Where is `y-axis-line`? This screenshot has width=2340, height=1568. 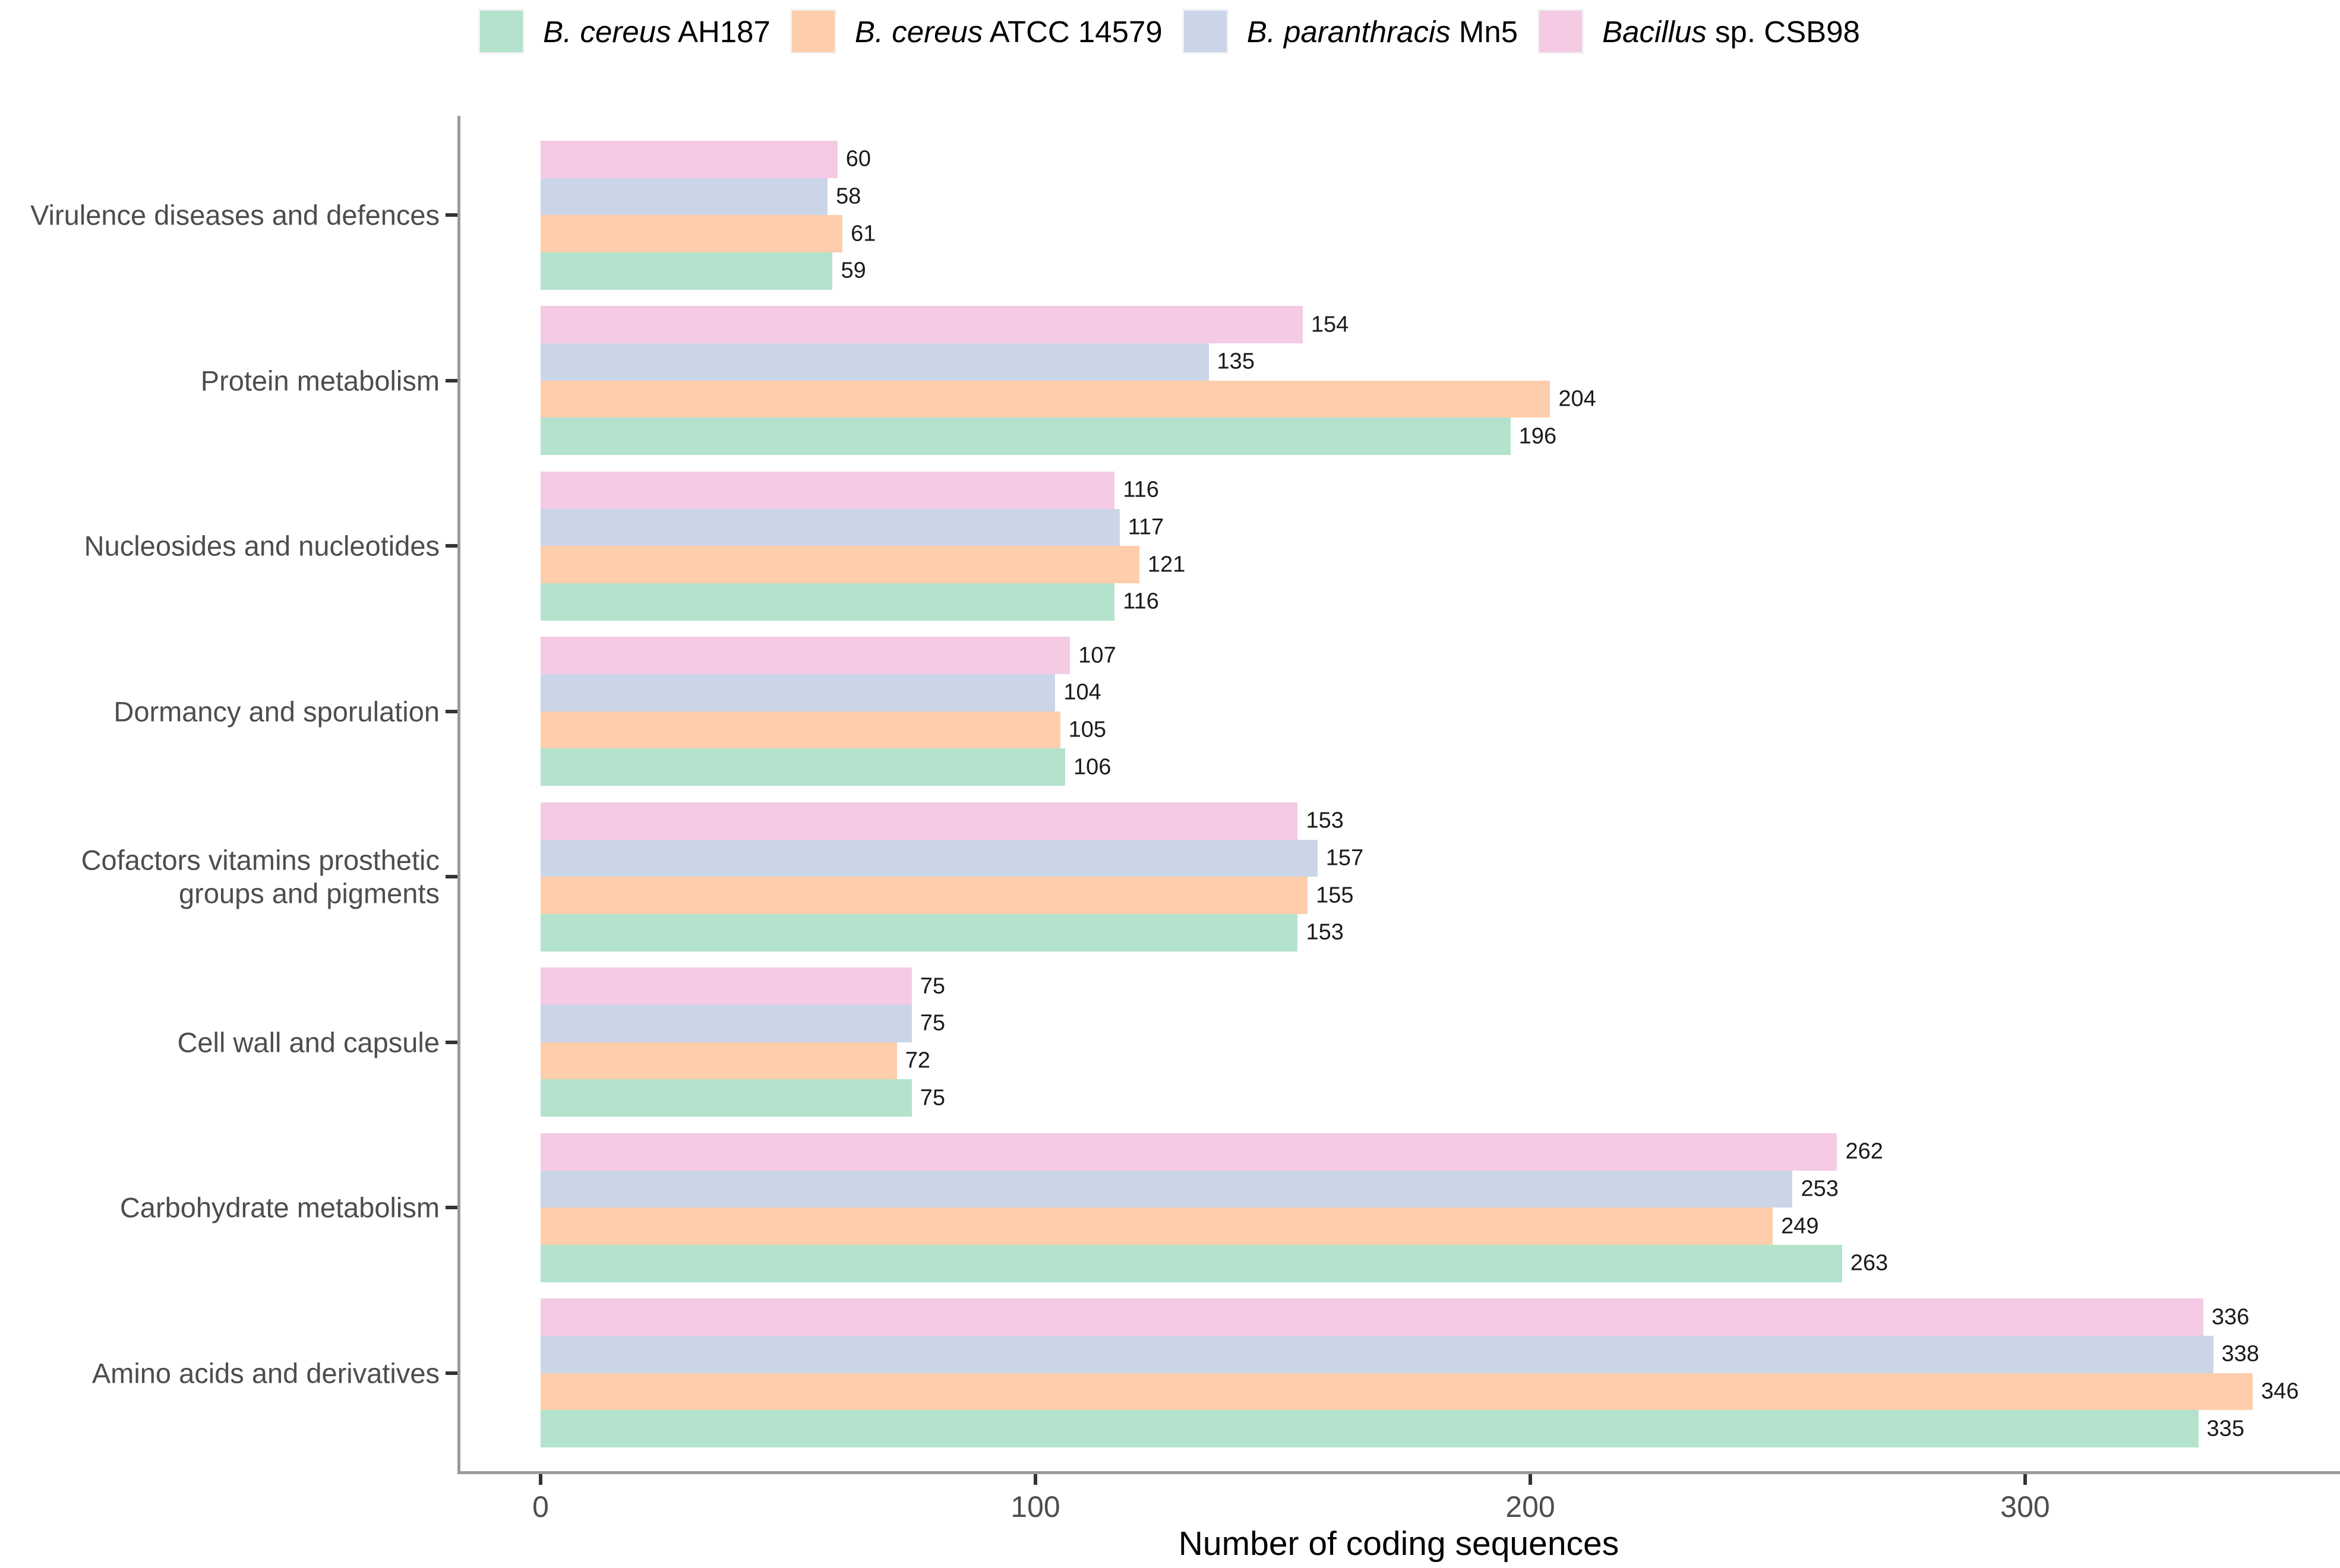 y-axis-line is located at coordinates (458, 795).